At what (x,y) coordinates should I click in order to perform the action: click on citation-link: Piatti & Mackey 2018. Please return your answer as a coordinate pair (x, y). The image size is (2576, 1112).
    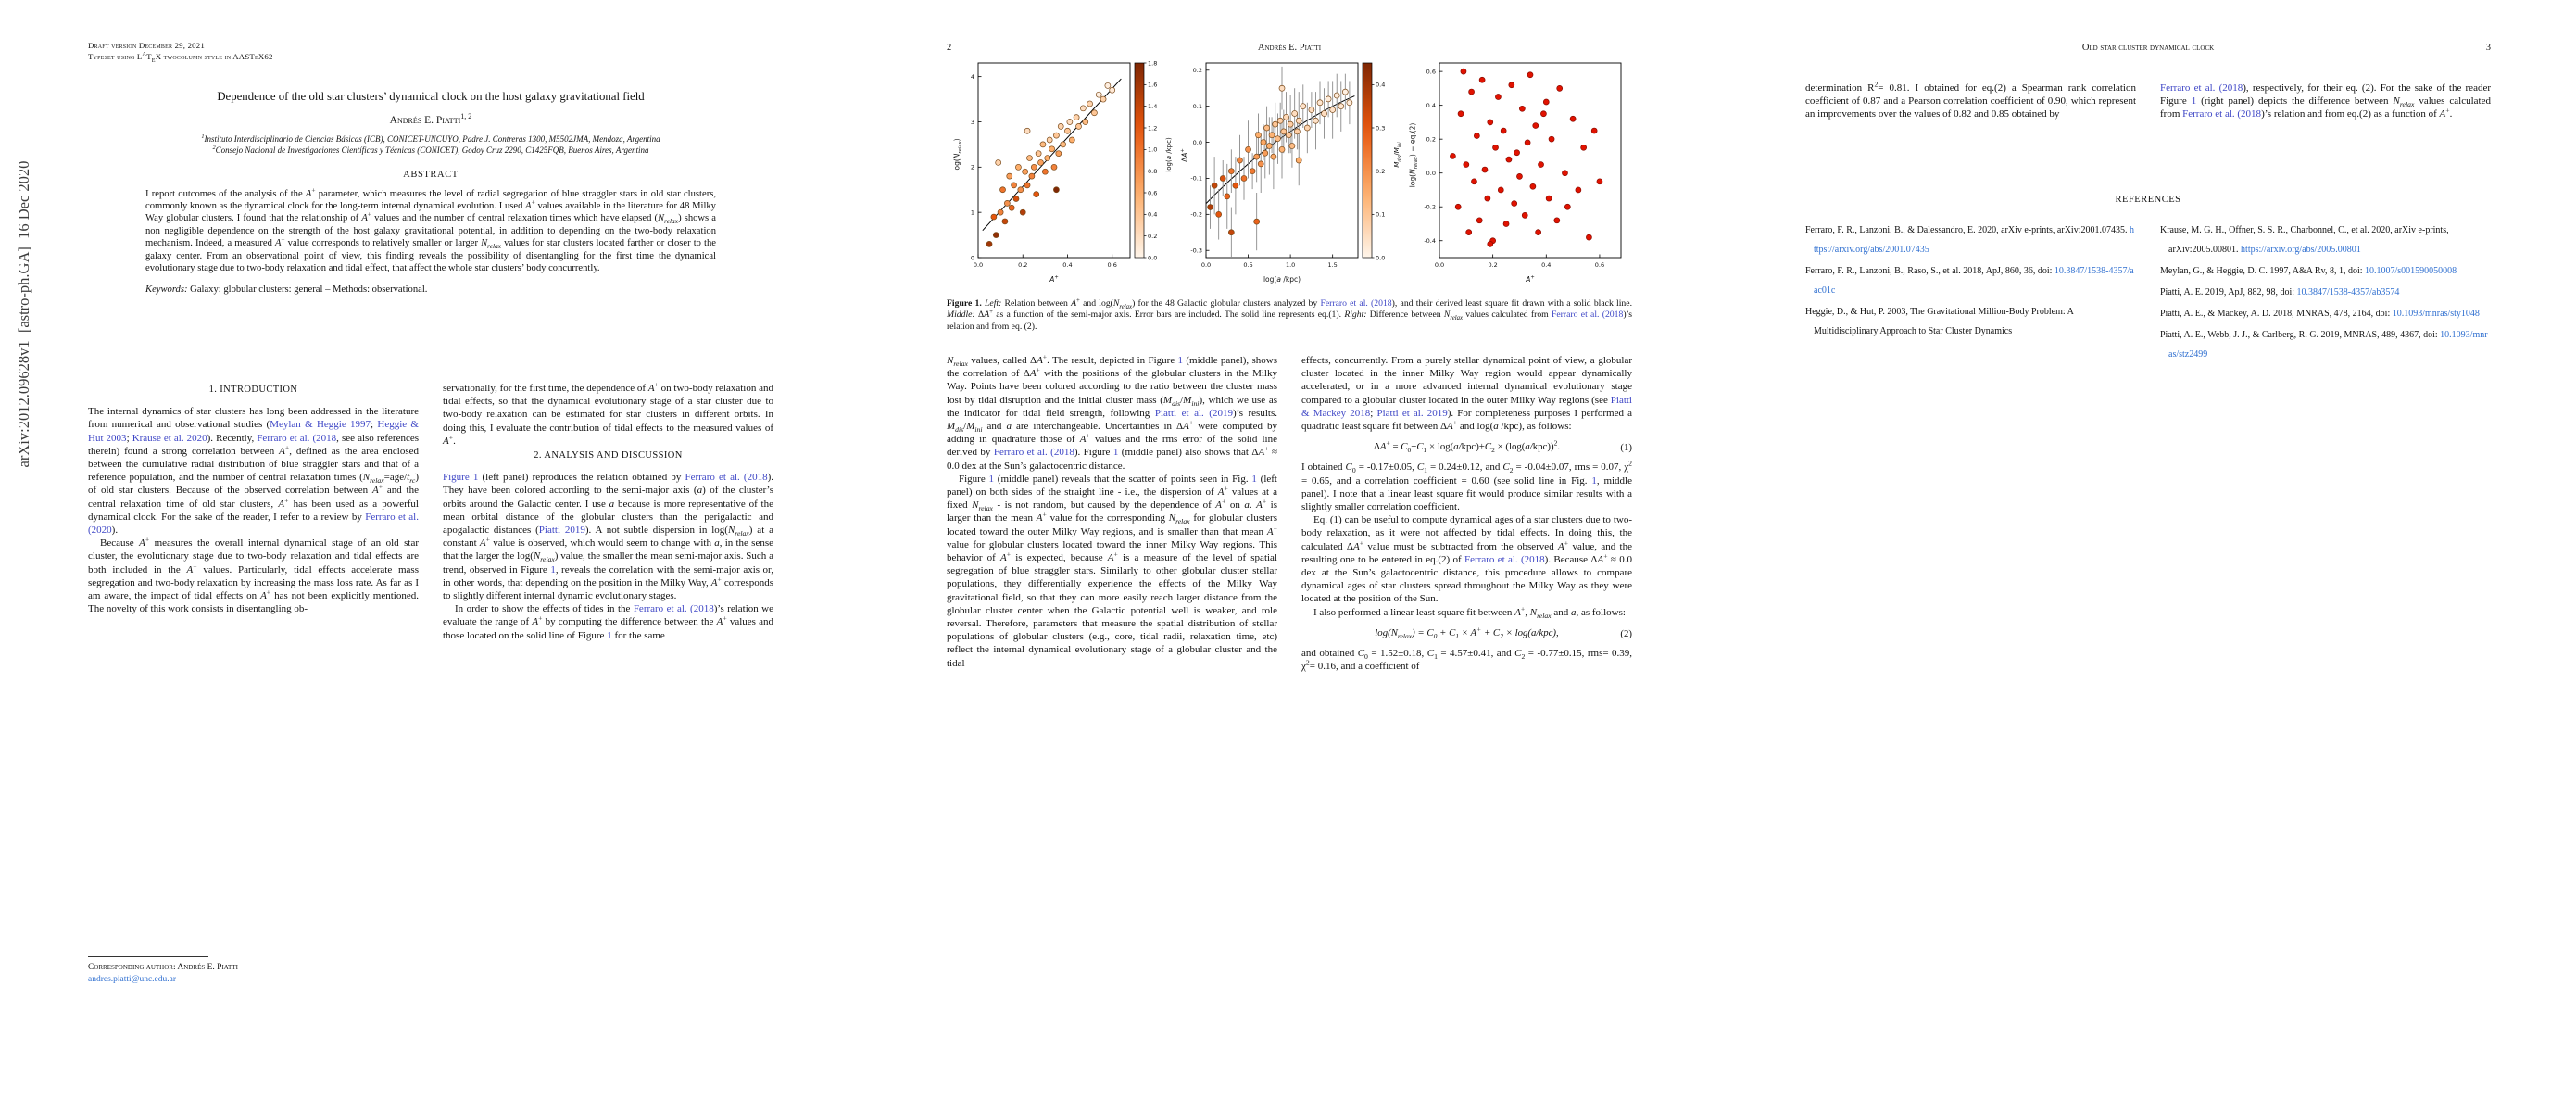
    Looking at the image, I should click on (1466, 406).